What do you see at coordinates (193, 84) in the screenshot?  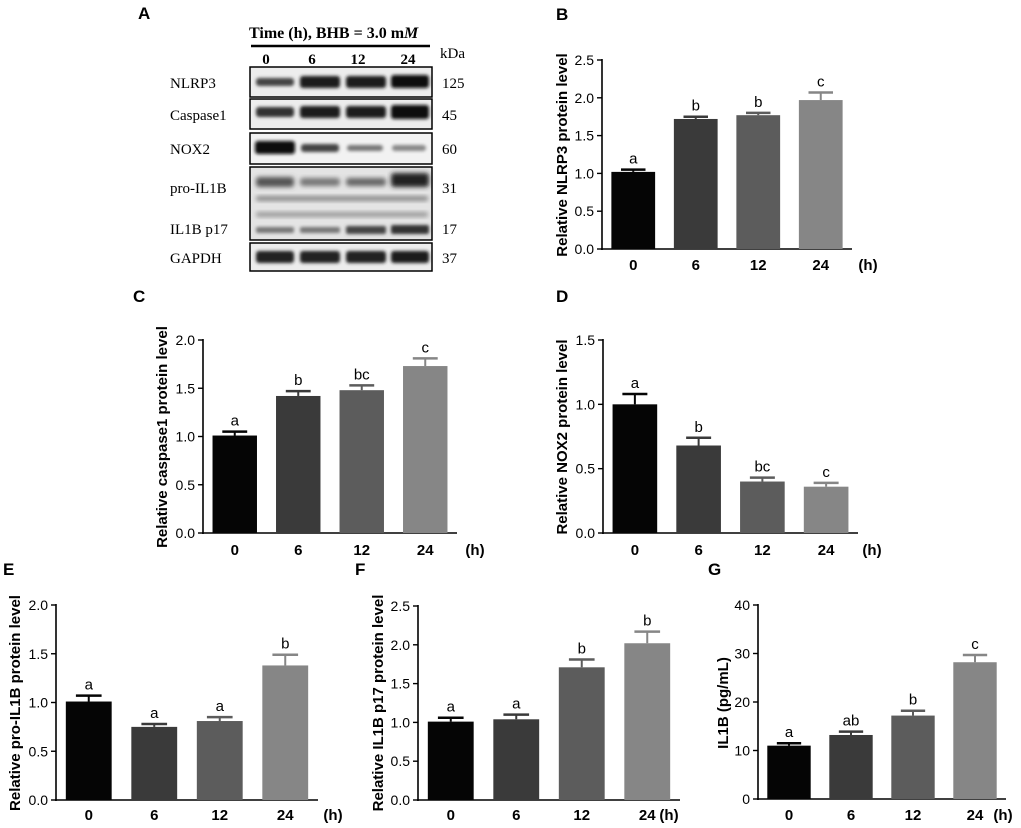 I see `wb-label-nlrp3: NLRP3` at bounding box center [193, 84].